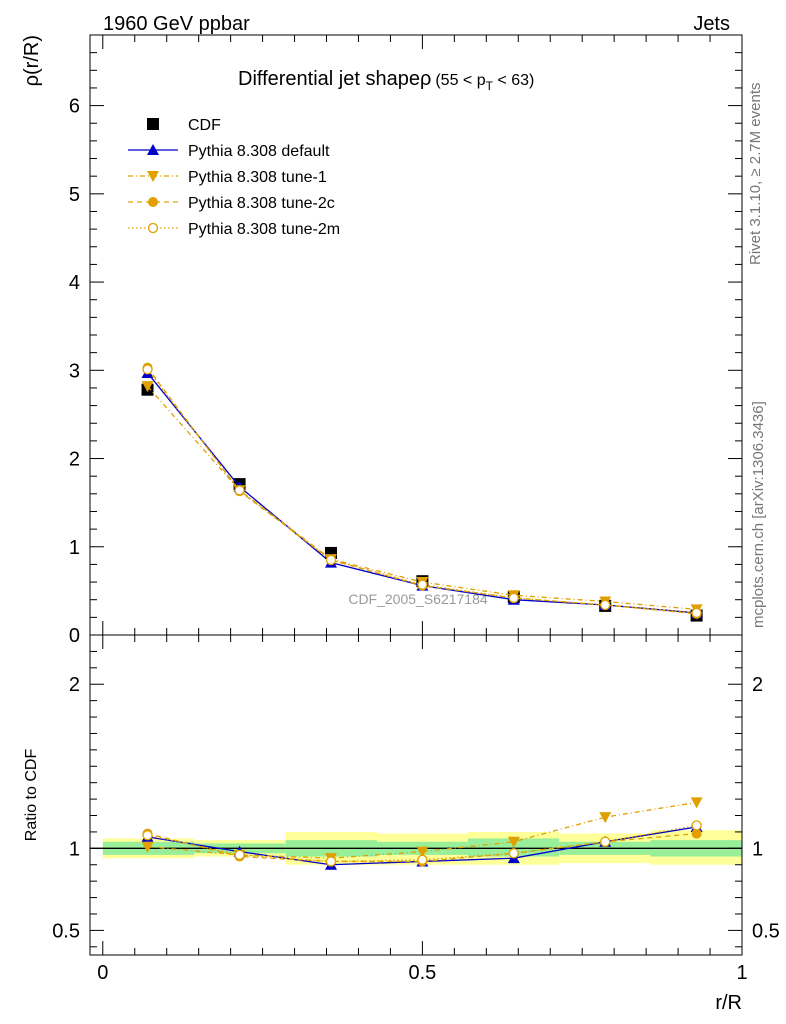 The image size is (786, 1024). I want to click on legend-label: Pythia 8.308 tune-2m, so click(264, 229).